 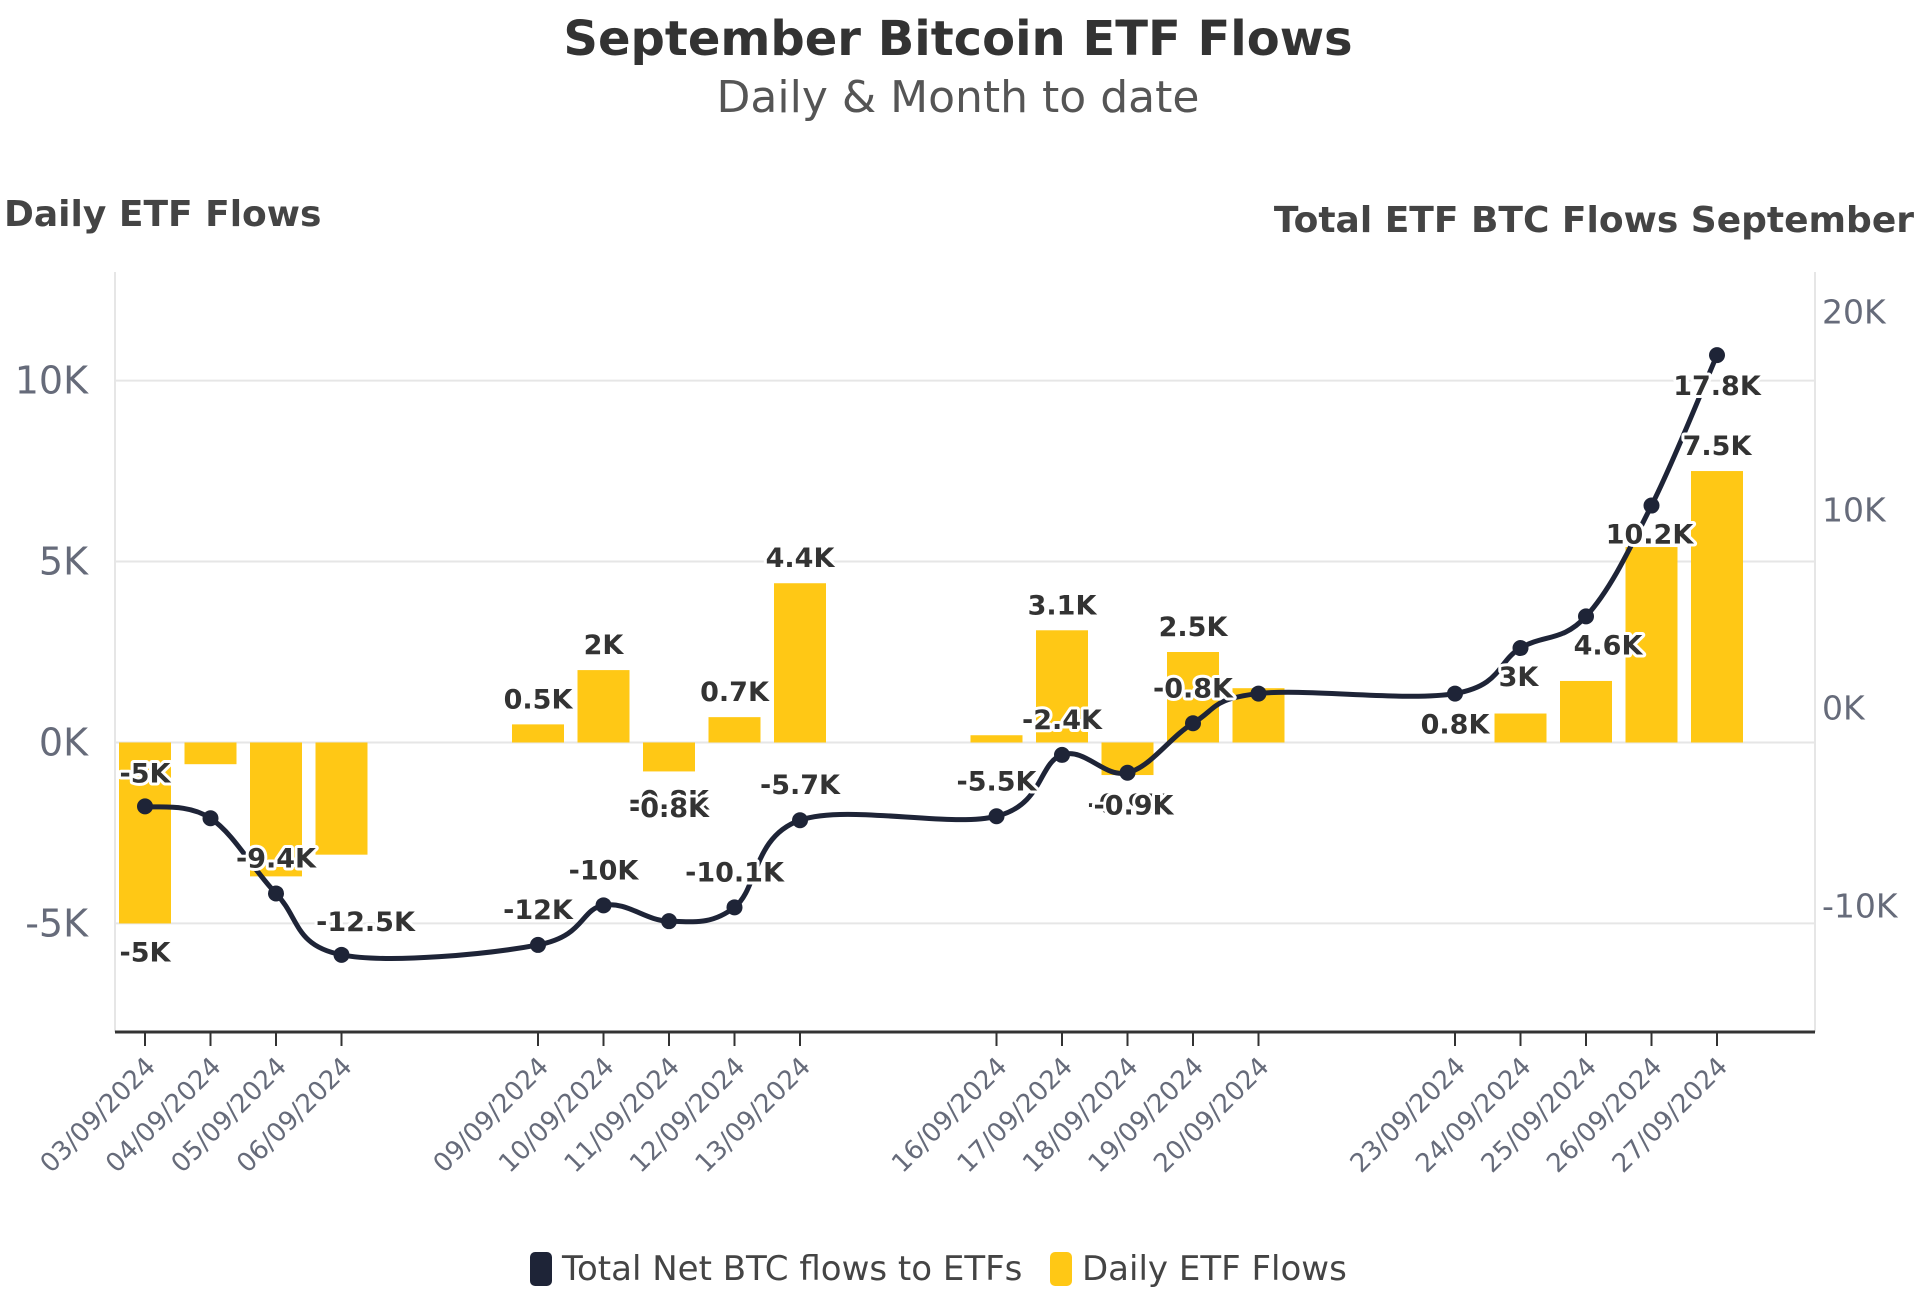 What do you see at coordinates (604, 870) in the screenshot?
I see `line-data-label: -10K` at bounding box center [604, 870].